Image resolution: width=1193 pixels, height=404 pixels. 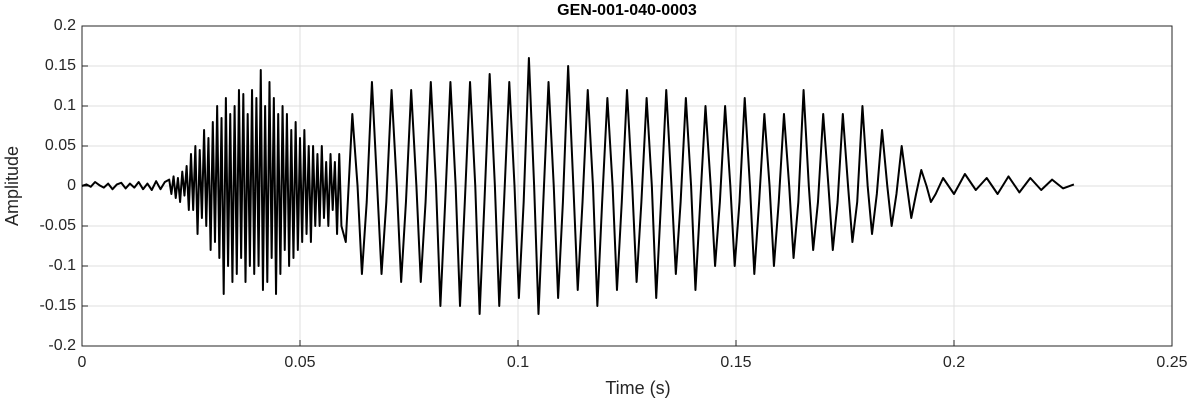 I want to click on y-tick-label: 0.05, so click(x=60, y=145).